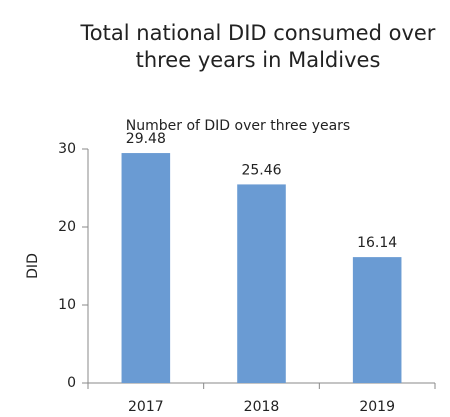 This screenshot has width=450, height=417. I want to click on data-label: 16.14, so click(377, 243).